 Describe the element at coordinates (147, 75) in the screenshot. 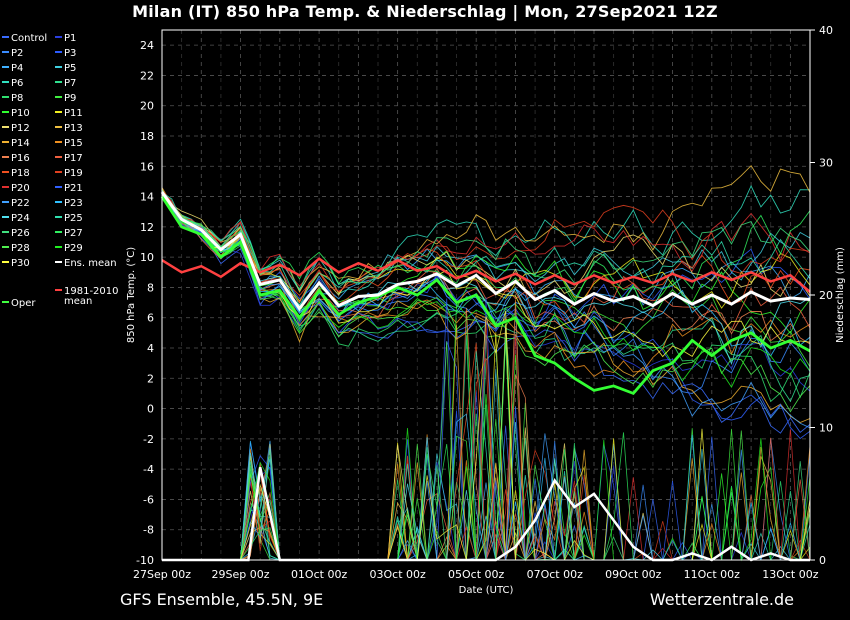

I see `y-tick-label: 22` at that location.